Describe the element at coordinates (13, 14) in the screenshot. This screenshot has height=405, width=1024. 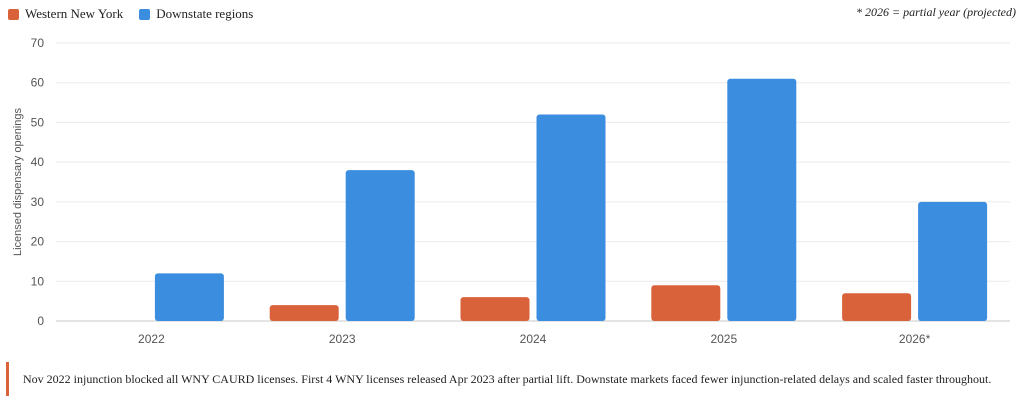
I see `legend-swatch-wny` at that location.